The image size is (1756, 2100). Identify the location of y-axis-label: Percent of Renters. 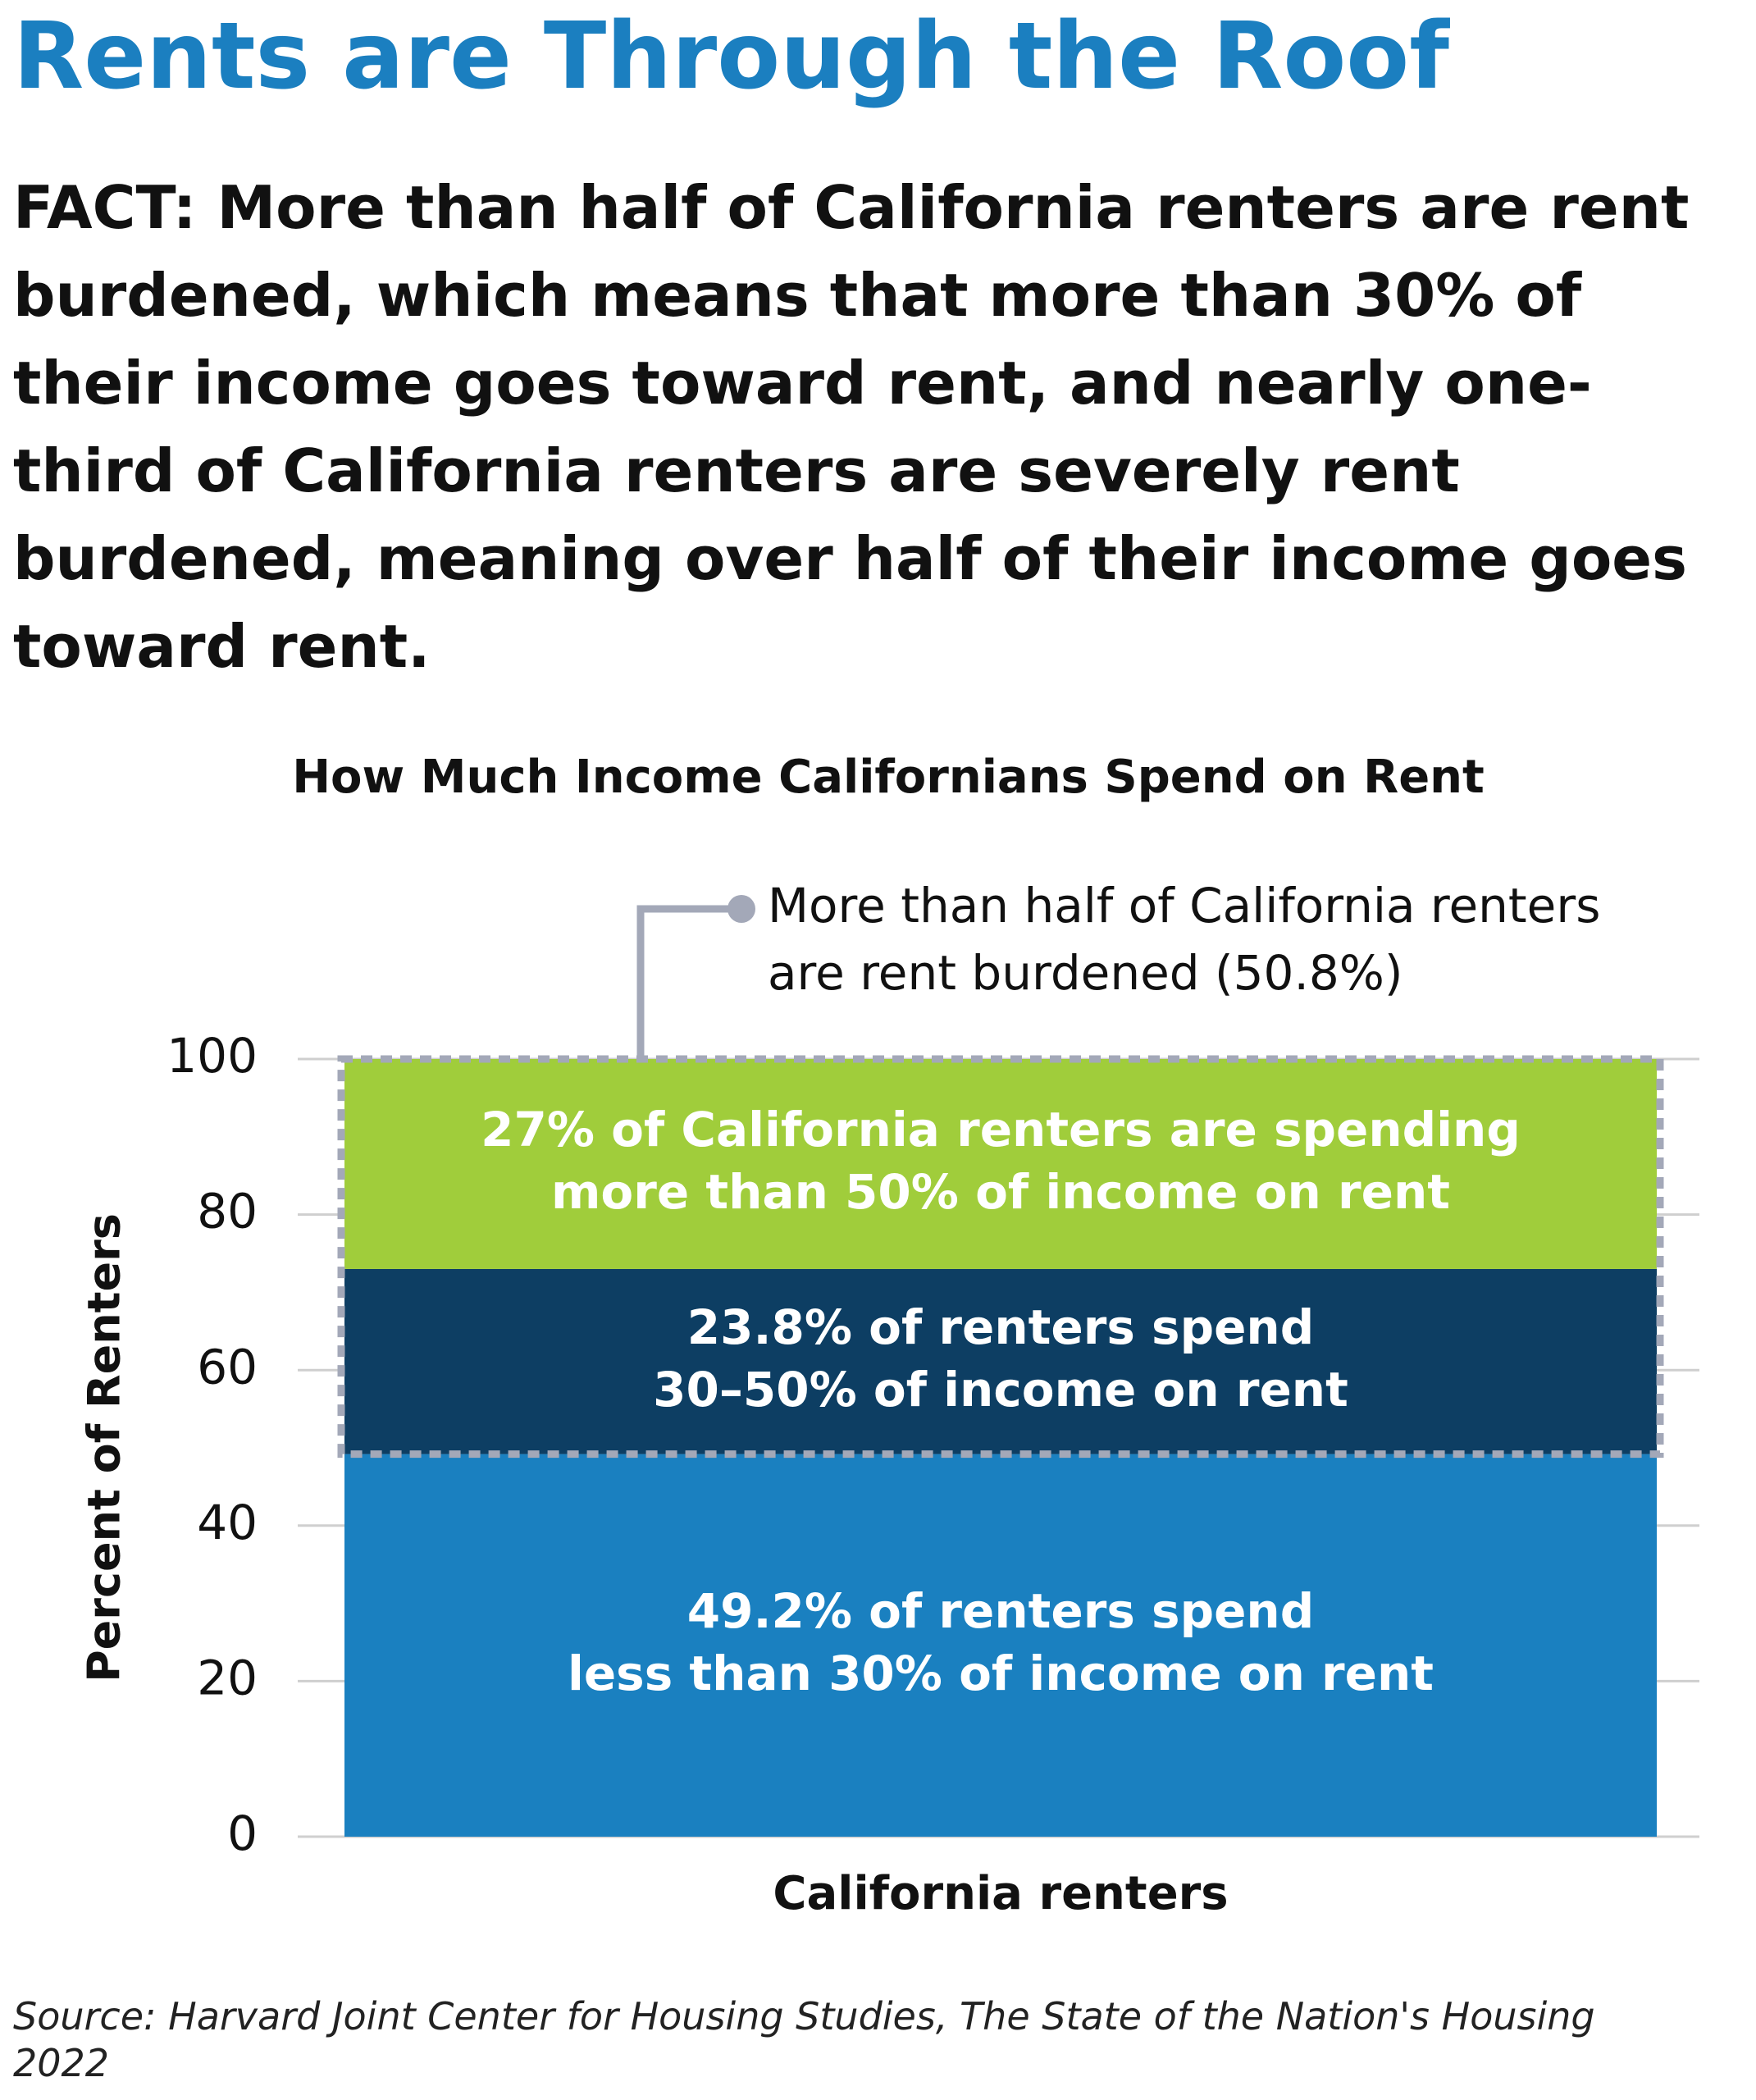
(104, 1447).